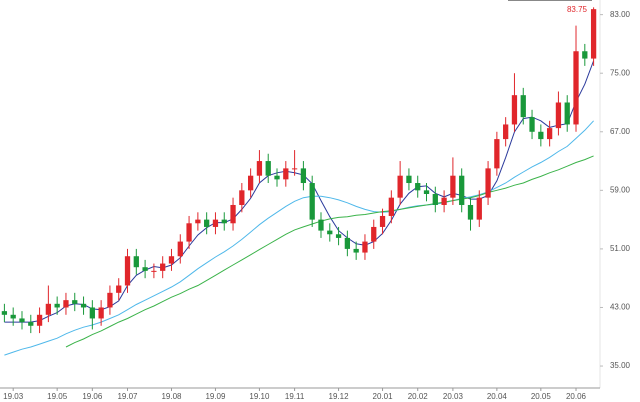  I want to click on y-tick-label: 43.00, so click(620, 307).